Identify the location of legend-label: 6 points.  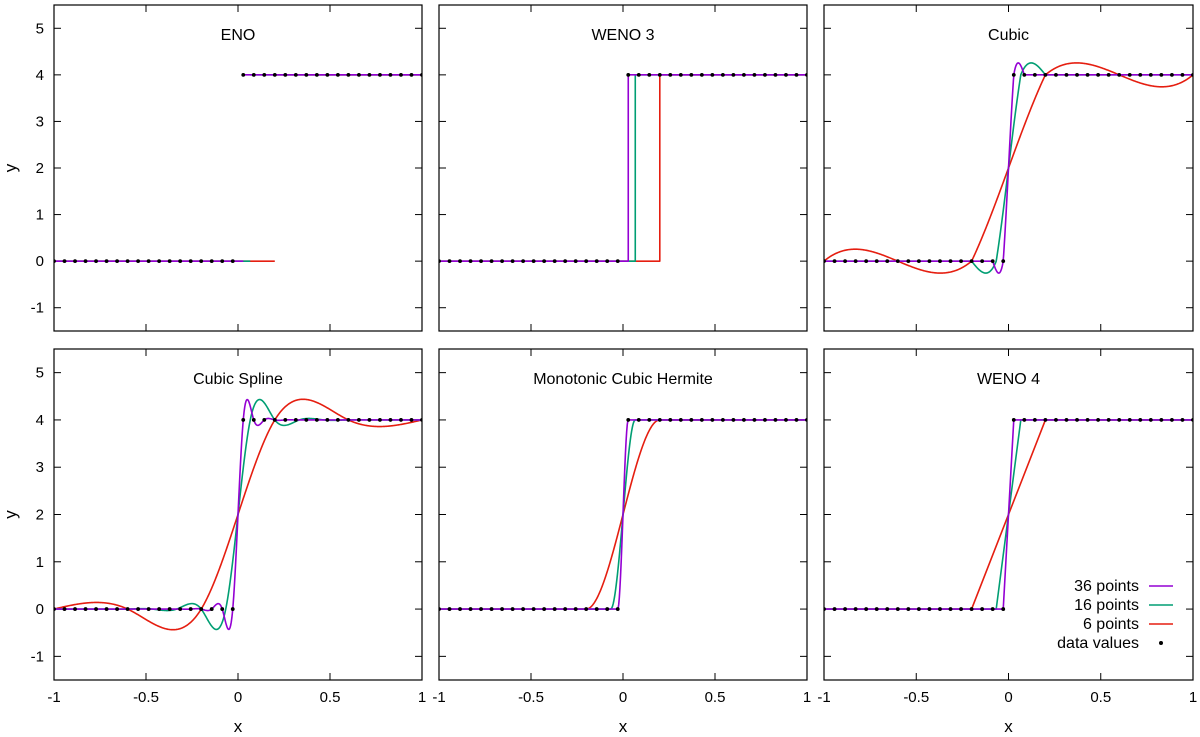
(1111, 624).